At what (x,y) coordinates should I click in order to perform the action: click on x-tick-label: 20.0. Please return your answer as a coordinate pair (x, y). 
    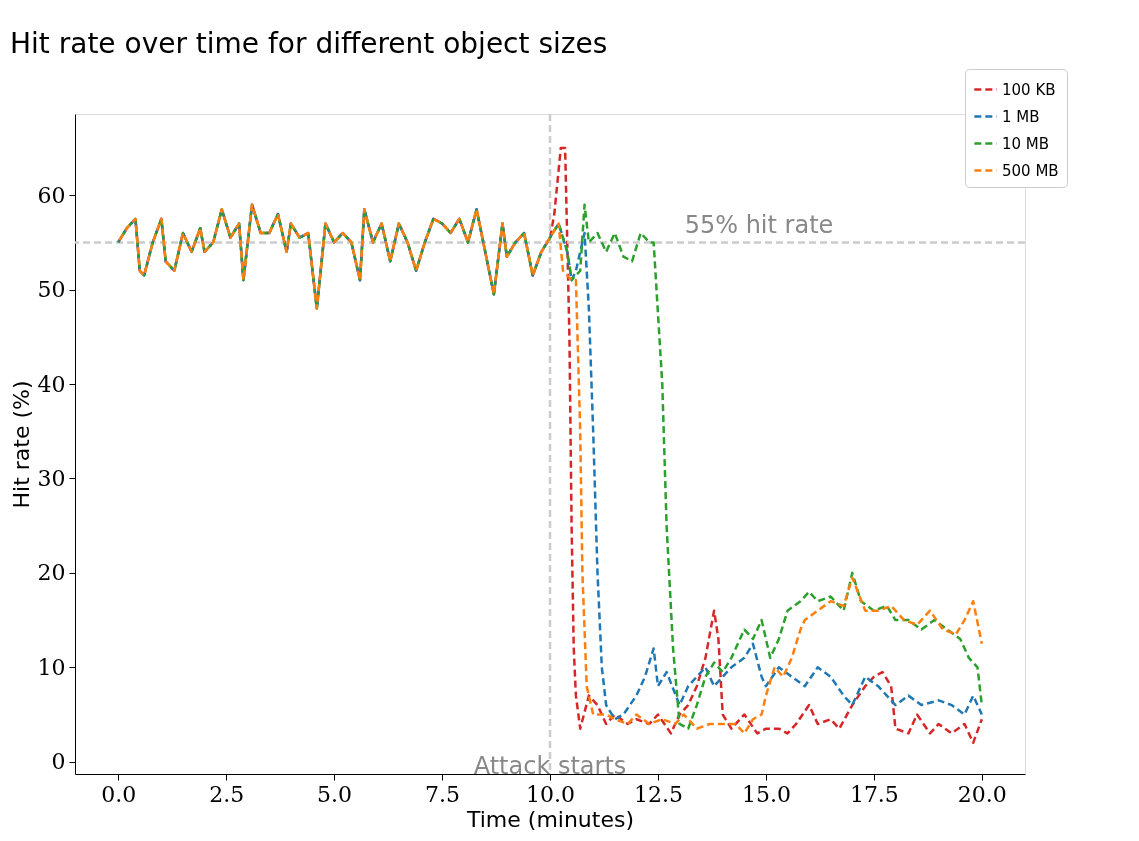
    Looking at the image, I should click on (982, 794).